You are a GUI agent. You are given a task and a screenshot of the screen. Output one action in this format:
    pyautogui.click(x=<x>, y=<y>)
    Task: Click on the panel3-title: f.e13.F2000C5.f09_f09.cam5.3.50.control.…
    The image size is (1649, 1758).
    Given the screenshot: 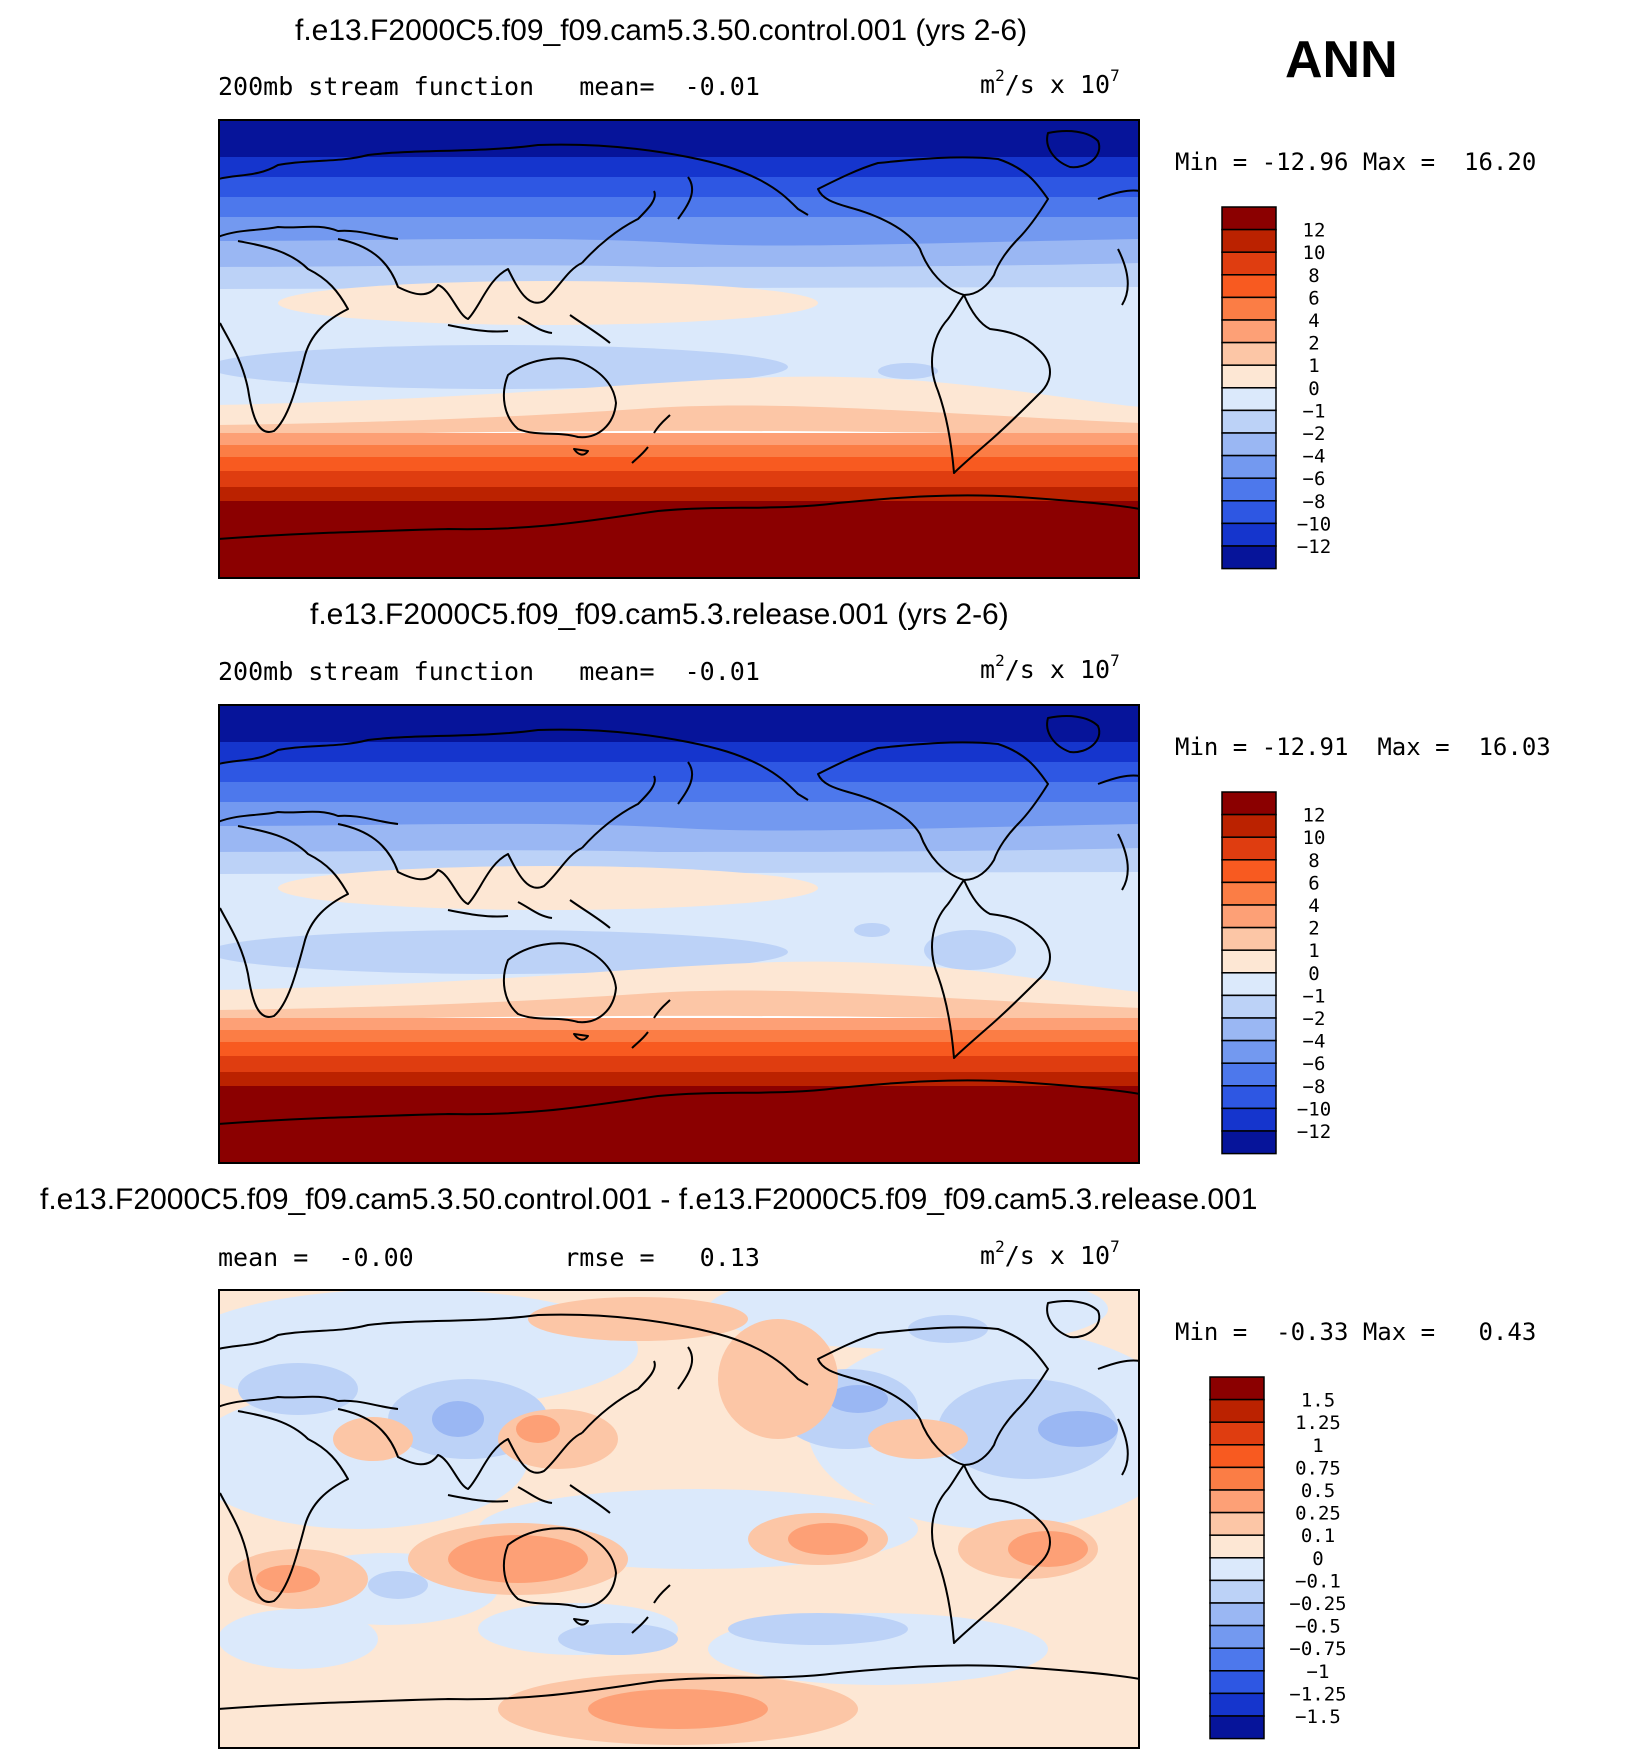 What is the action you would take?
    pyautogui.click(x=649, y=1199)
    